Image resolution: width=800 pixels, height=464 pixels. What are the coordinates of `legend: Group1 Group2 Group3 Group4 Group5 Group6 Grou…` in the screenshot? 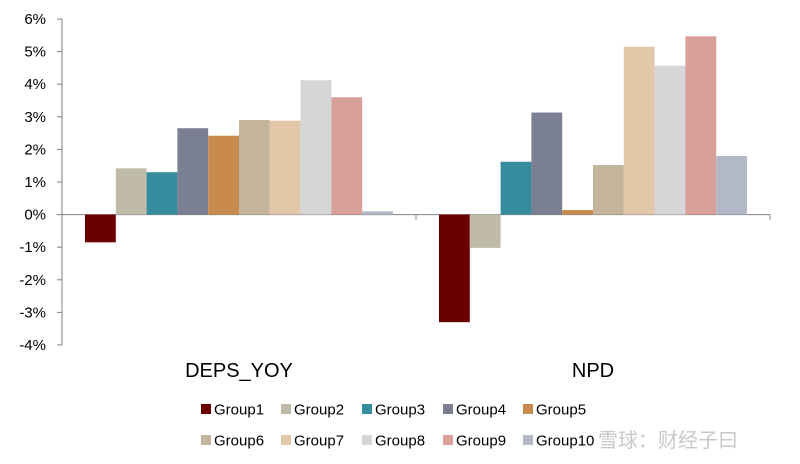 It's located at (397, 426).